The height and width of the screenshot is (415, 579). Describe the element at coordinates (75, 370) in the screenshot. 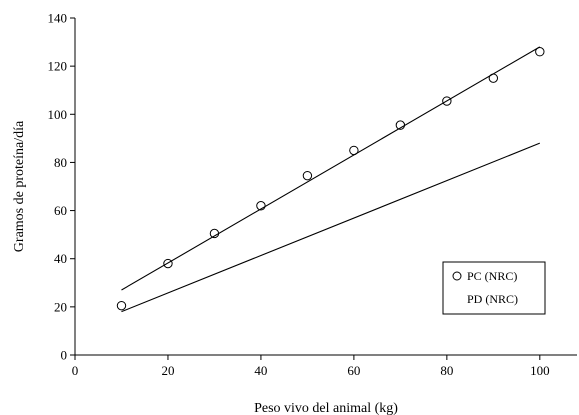

I see `x-tick-label: 0` at that location.